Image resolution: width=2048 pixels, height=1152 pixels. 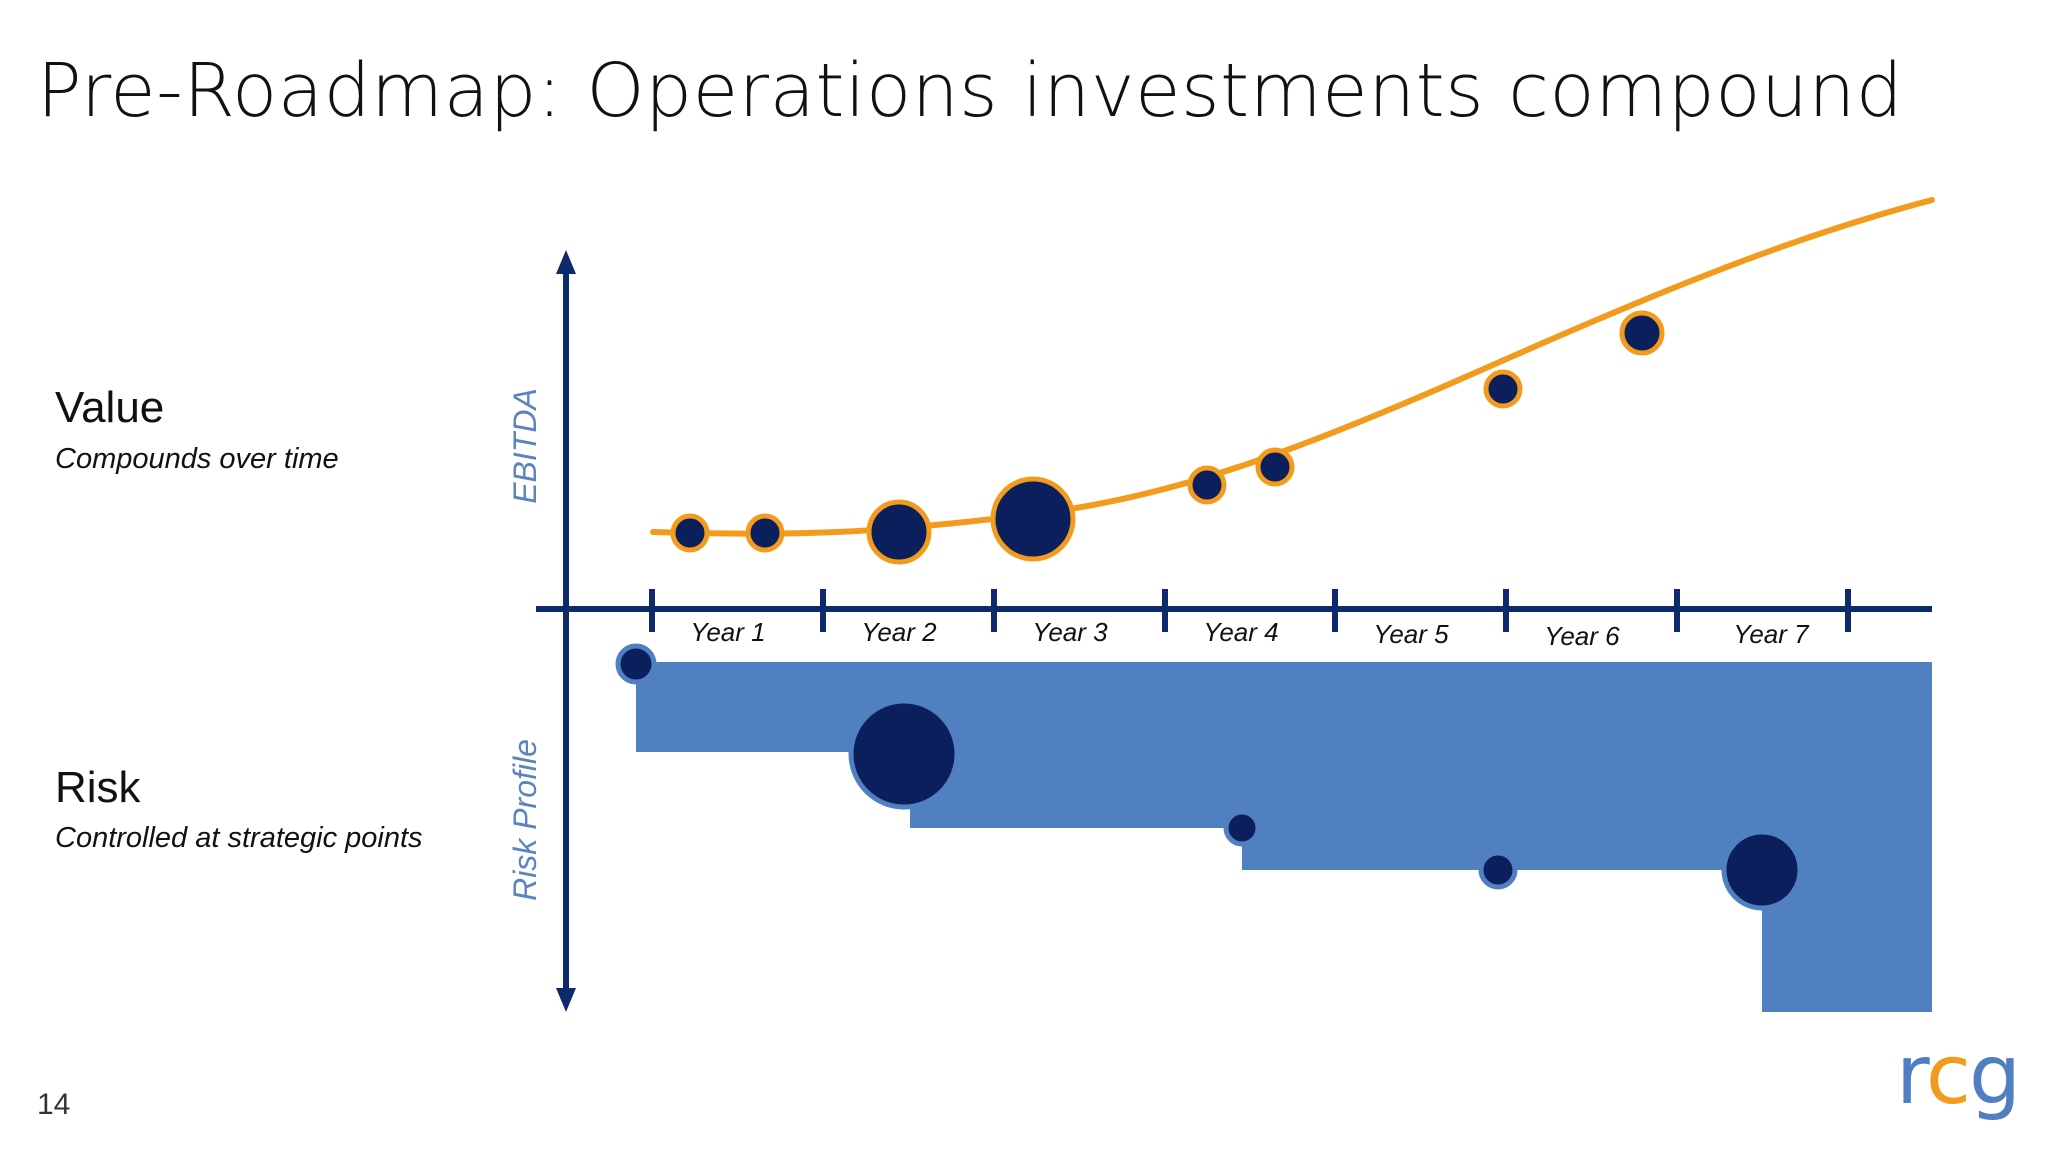 What do you see at coordinates (525, 820) in the screenshot?
I see `risk-profile-axis-label: Risk Profile` at bounding box center [525, 820].